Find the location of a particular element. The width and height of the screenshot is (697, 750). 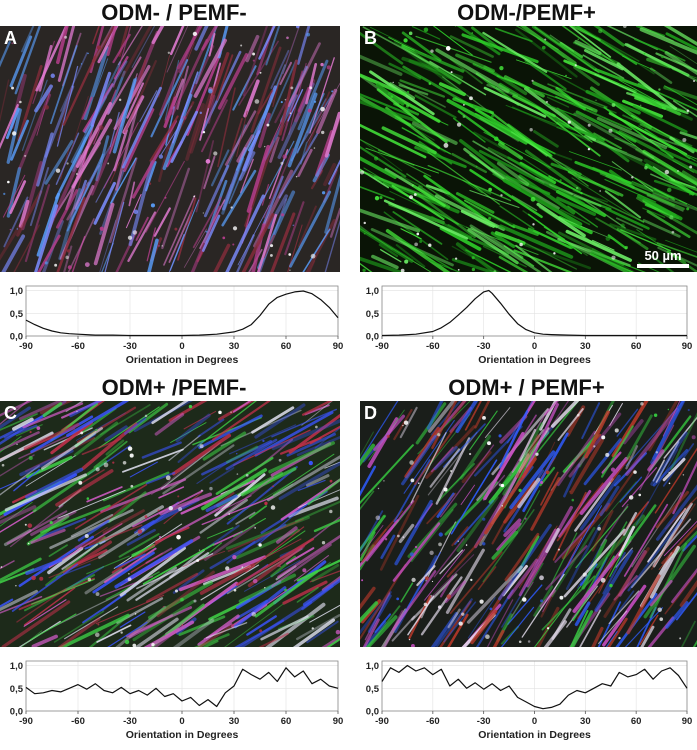

scale-bar-line is located at coordinates (663, 266).